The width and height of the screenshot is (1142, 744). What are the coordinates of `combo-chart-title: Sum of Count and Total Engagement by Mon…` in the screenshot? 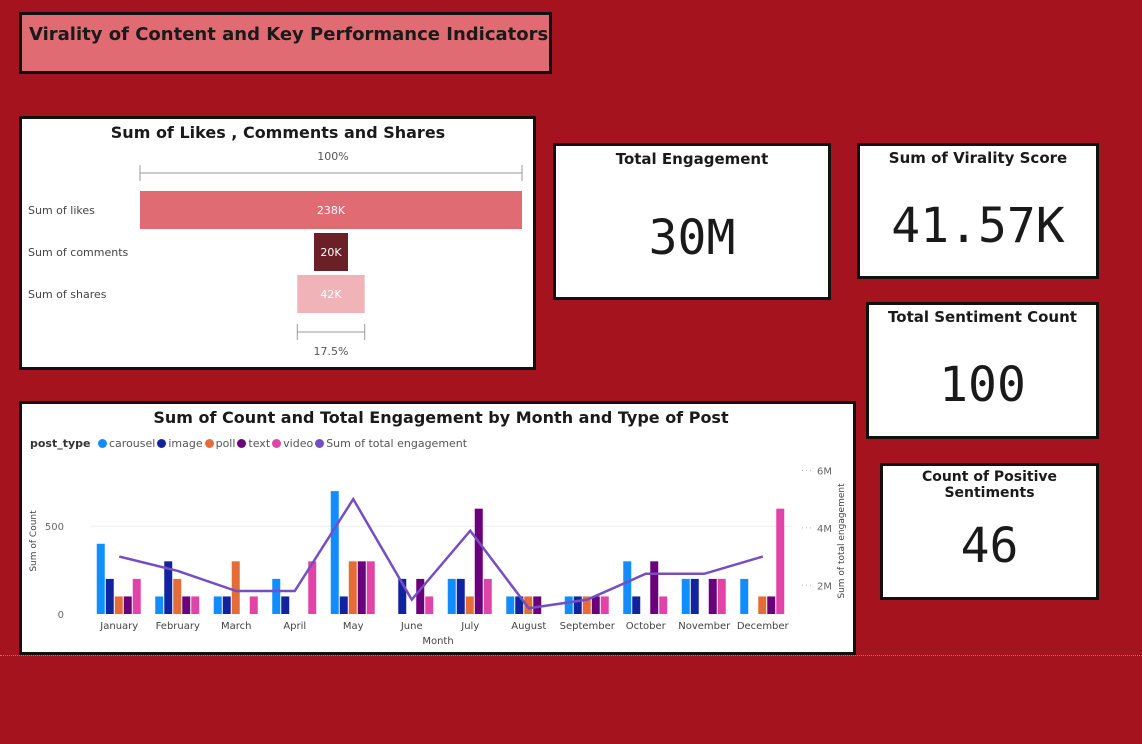 It's located at (441, 417).